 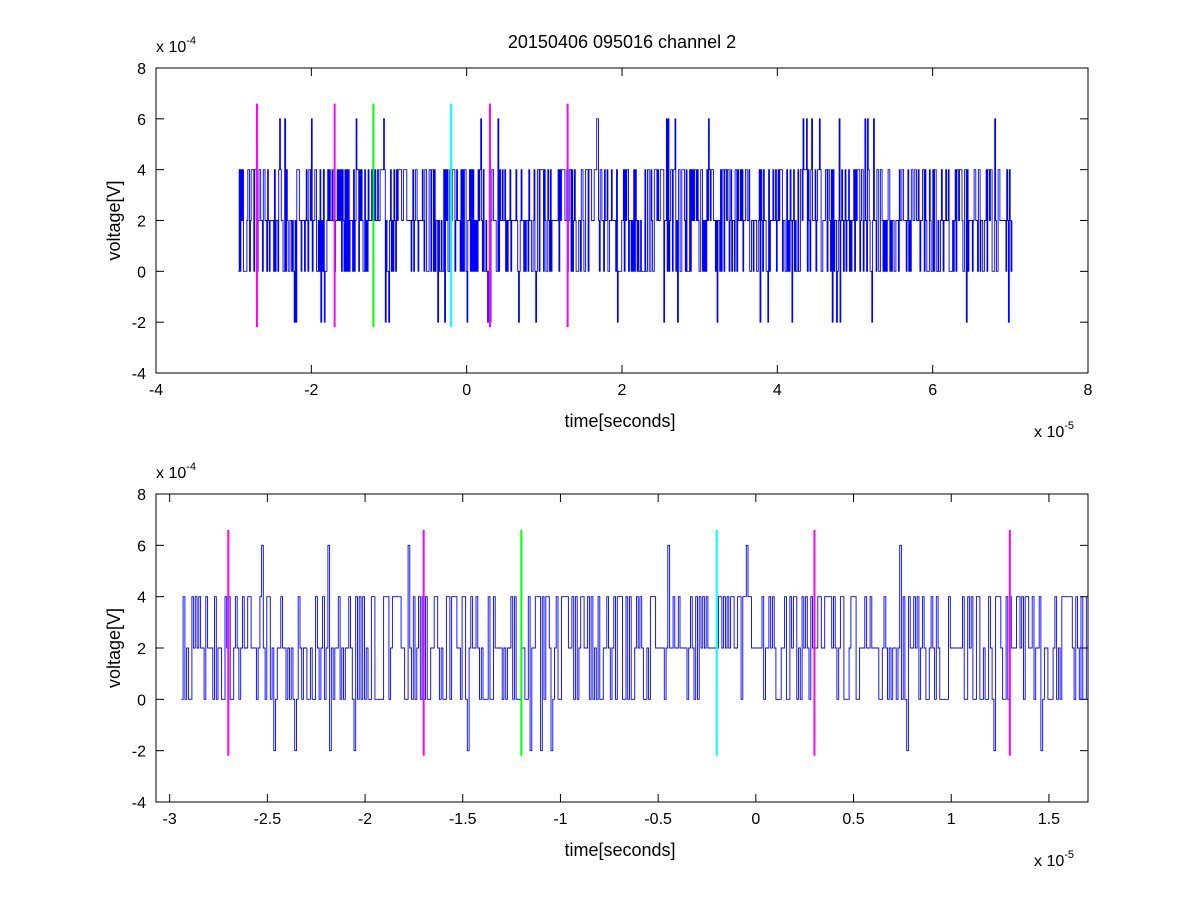 I want to click on x-tick-label: 8, so click(x=1088, y=390).